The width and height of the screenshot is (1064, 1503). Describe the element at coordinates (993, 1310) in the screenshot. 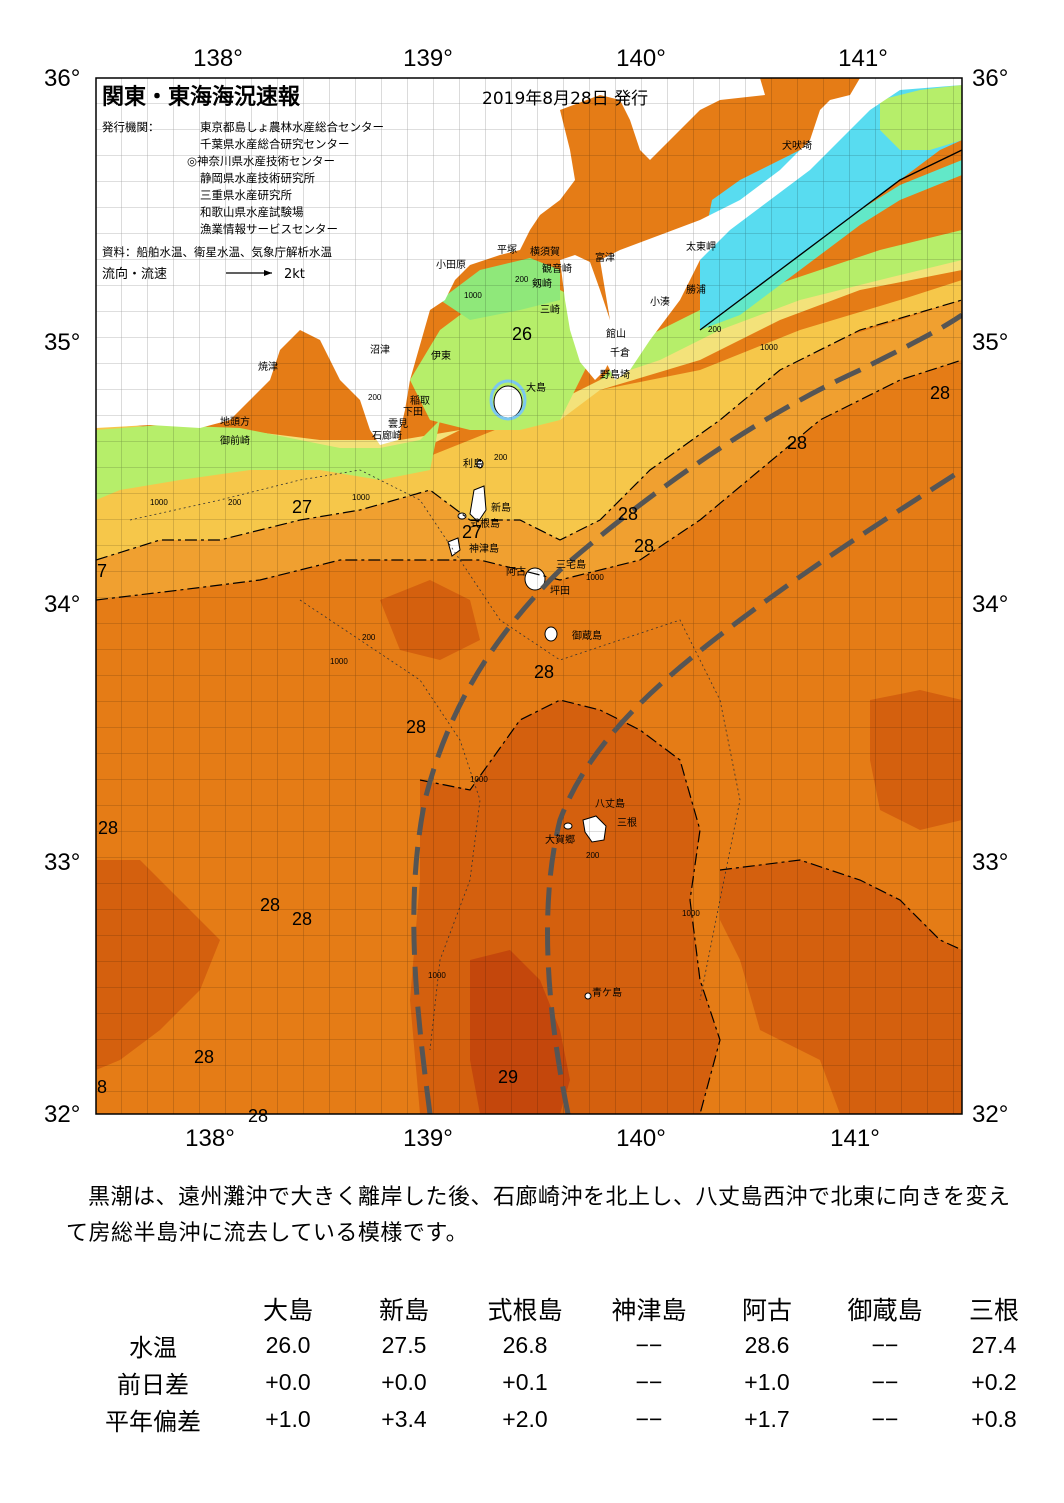

I see `station-header: 三根` at that location.